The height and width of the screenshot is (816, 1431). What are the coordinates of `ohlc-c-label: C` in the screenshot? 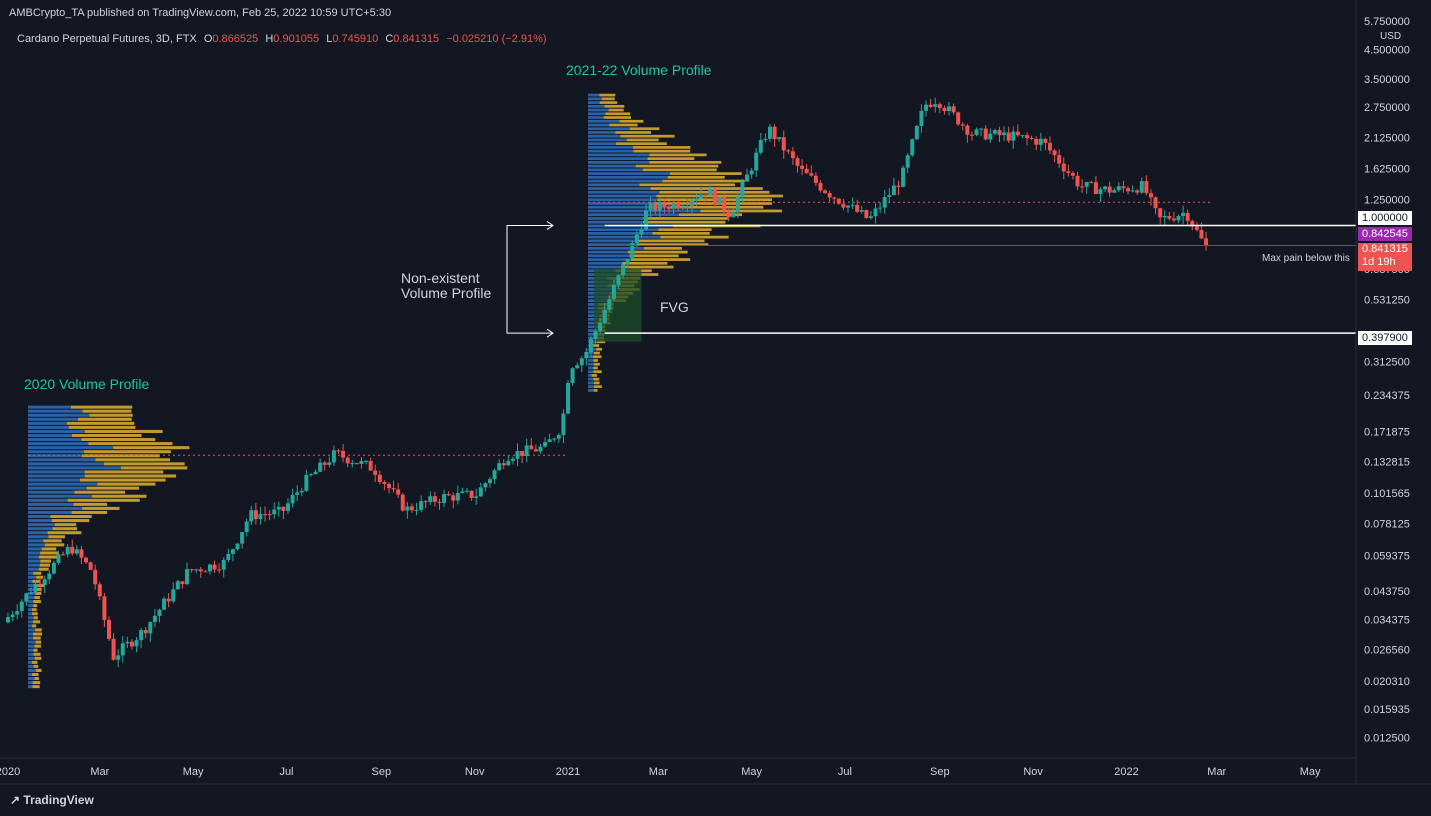 It's located at (389, 39).